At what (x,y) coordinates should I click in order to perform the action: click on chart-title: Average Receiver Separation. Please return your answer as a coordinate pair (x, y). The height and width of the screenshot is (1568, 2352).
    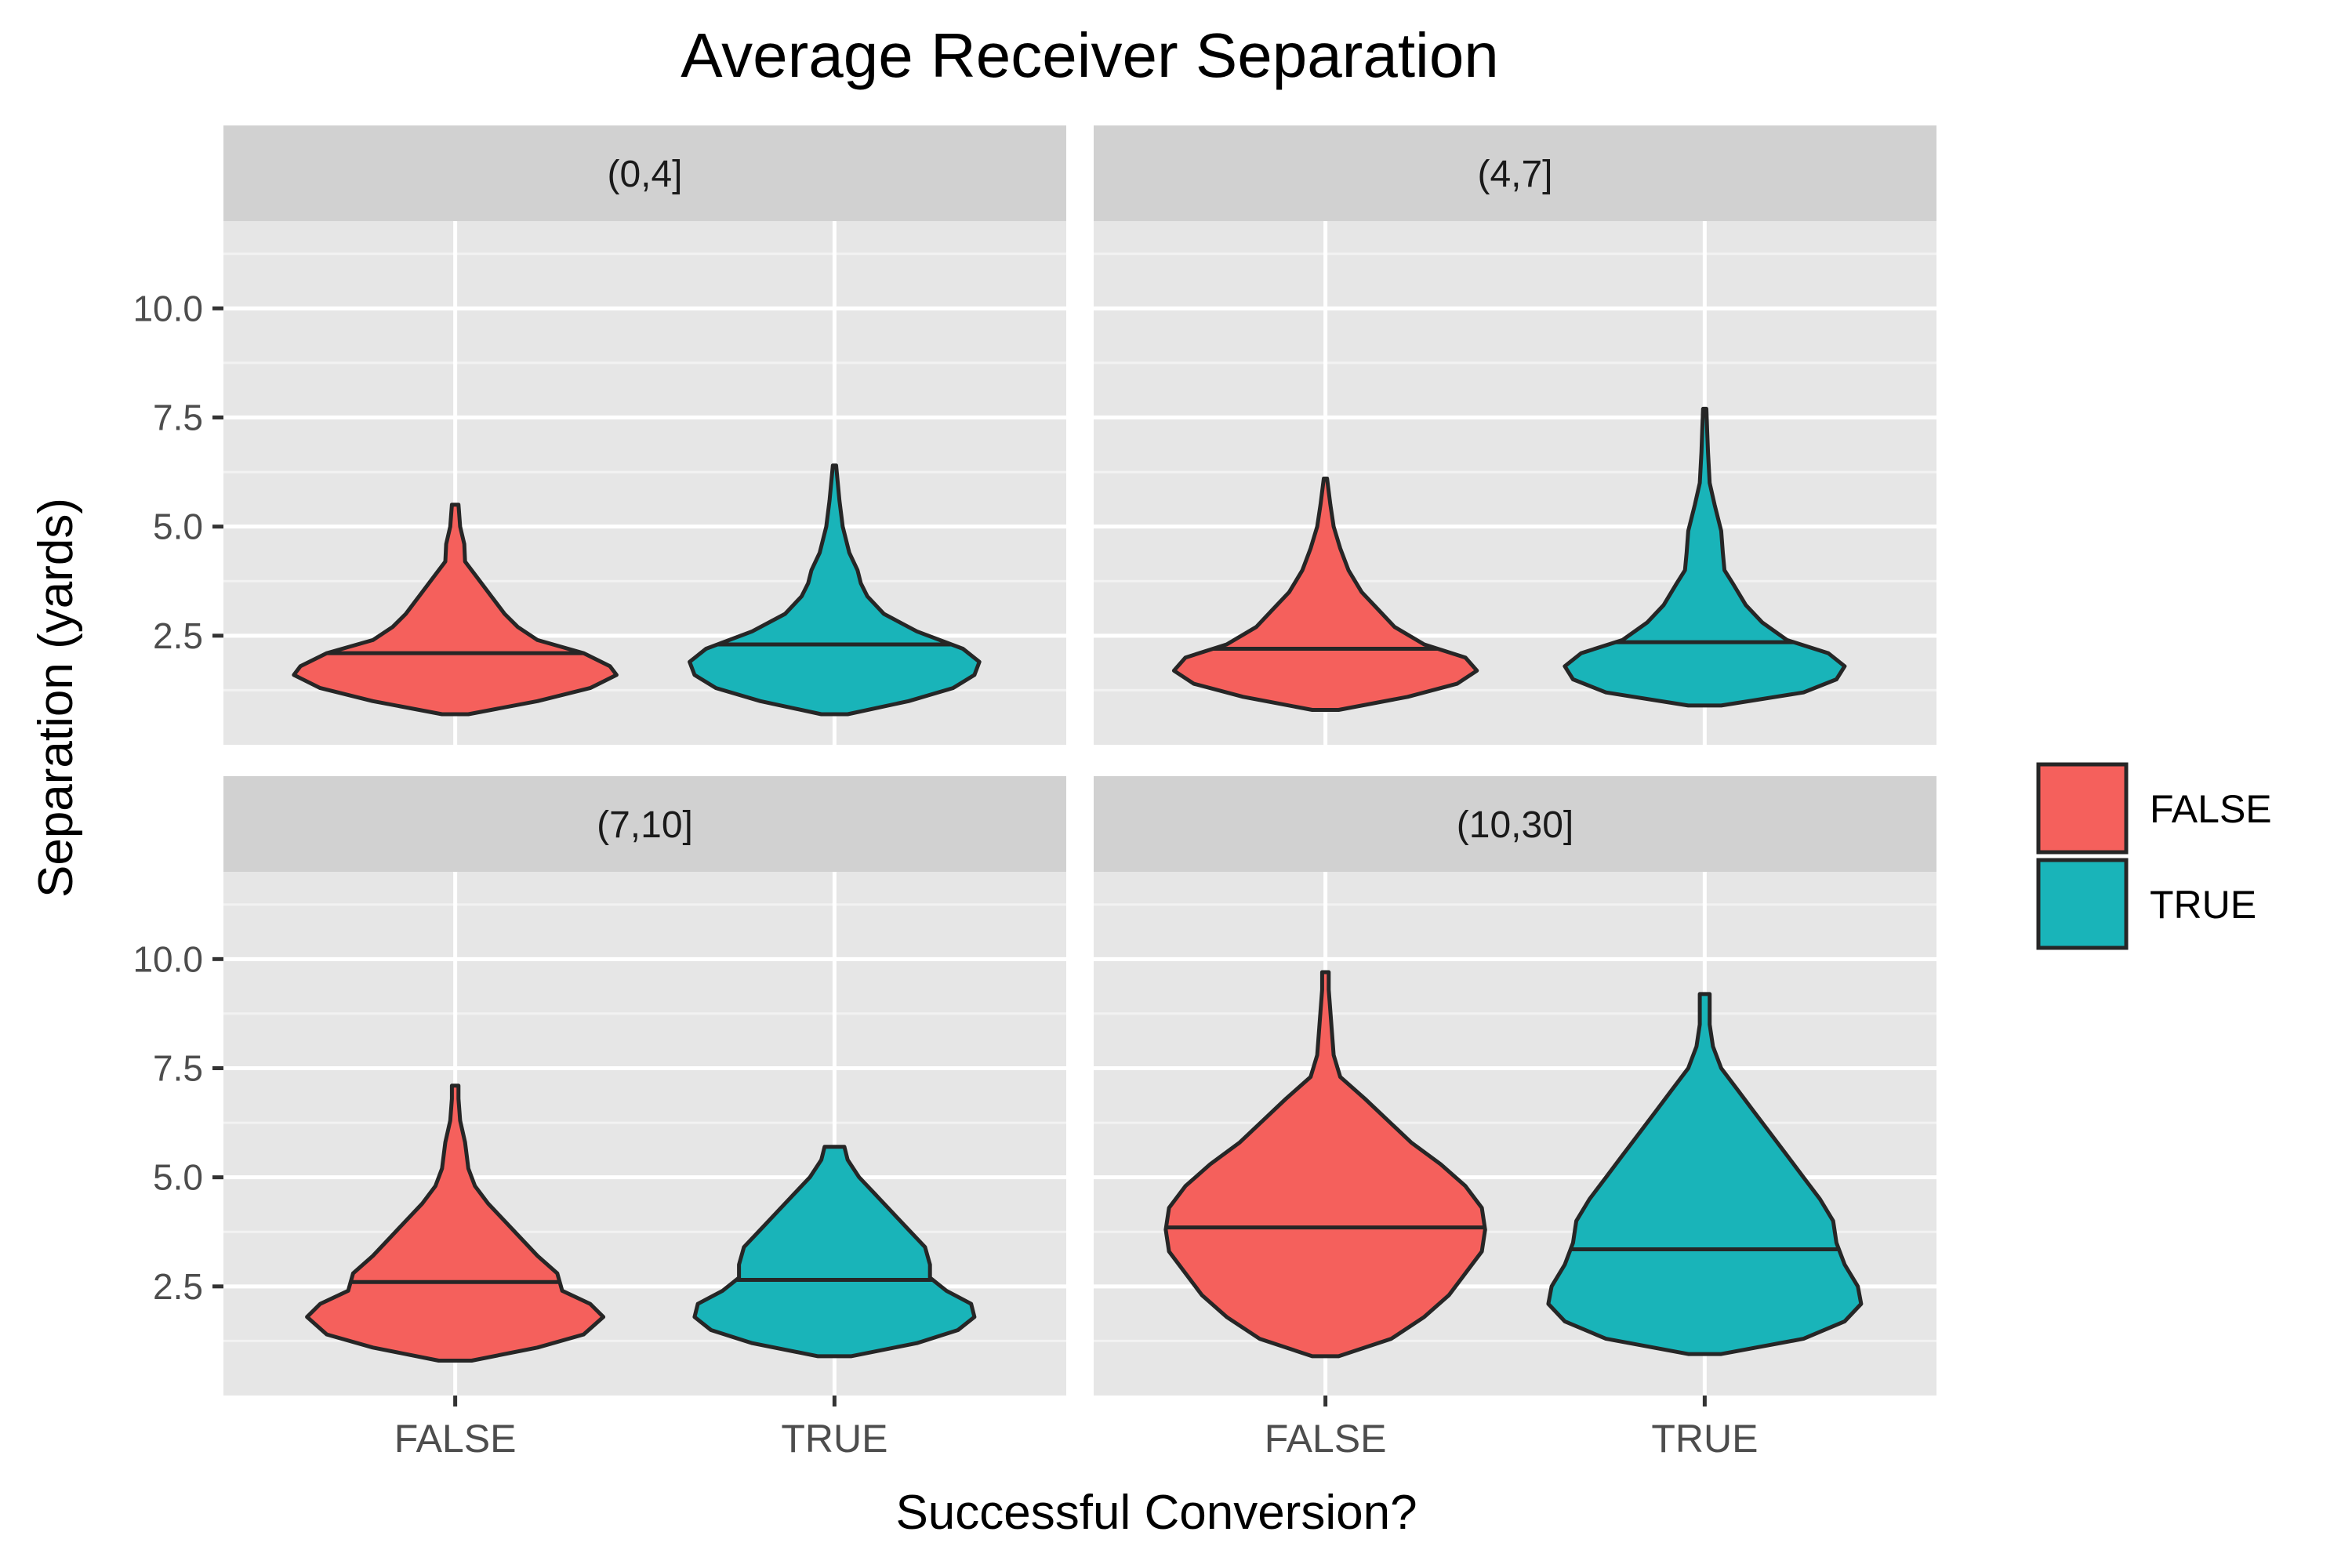
    Looking at the image, I should click on (1090, 55).